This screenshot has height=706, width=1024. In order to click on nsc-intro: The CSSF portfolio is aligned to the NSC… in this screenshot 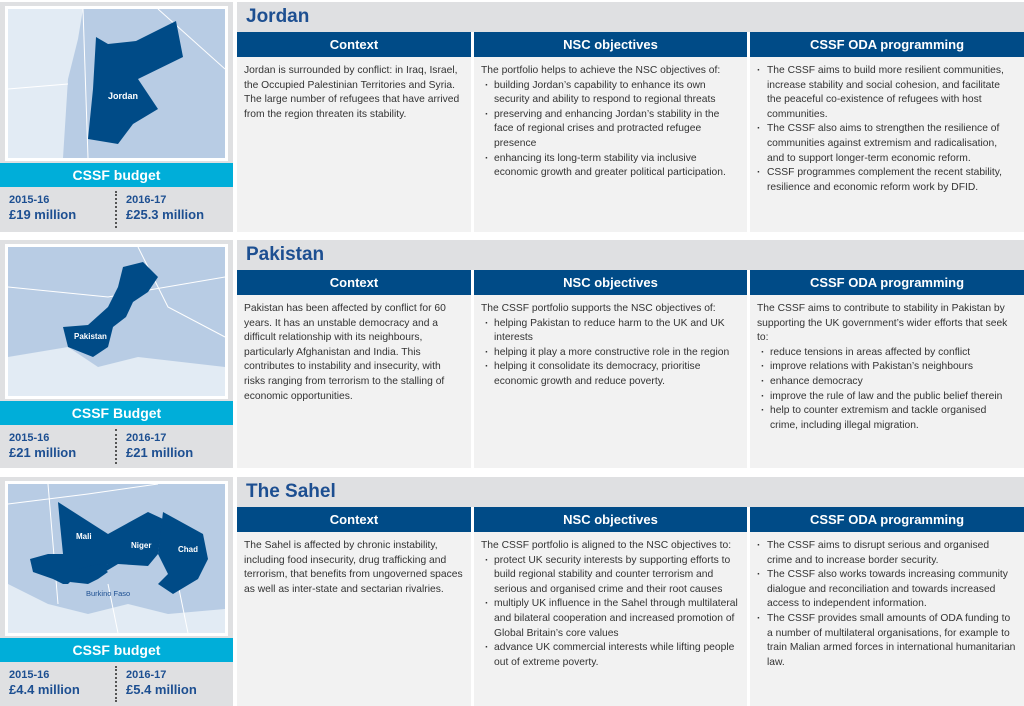, I will do `click(606, 545)`.